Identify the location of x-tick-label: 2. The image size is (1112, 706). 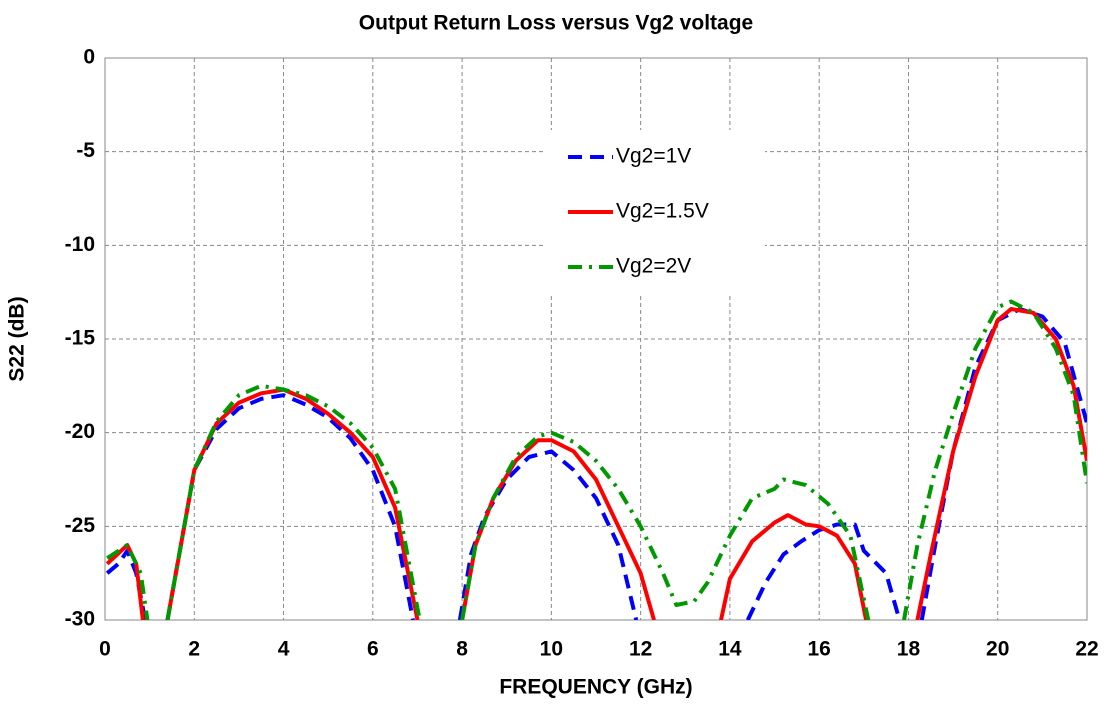
(194, 649).